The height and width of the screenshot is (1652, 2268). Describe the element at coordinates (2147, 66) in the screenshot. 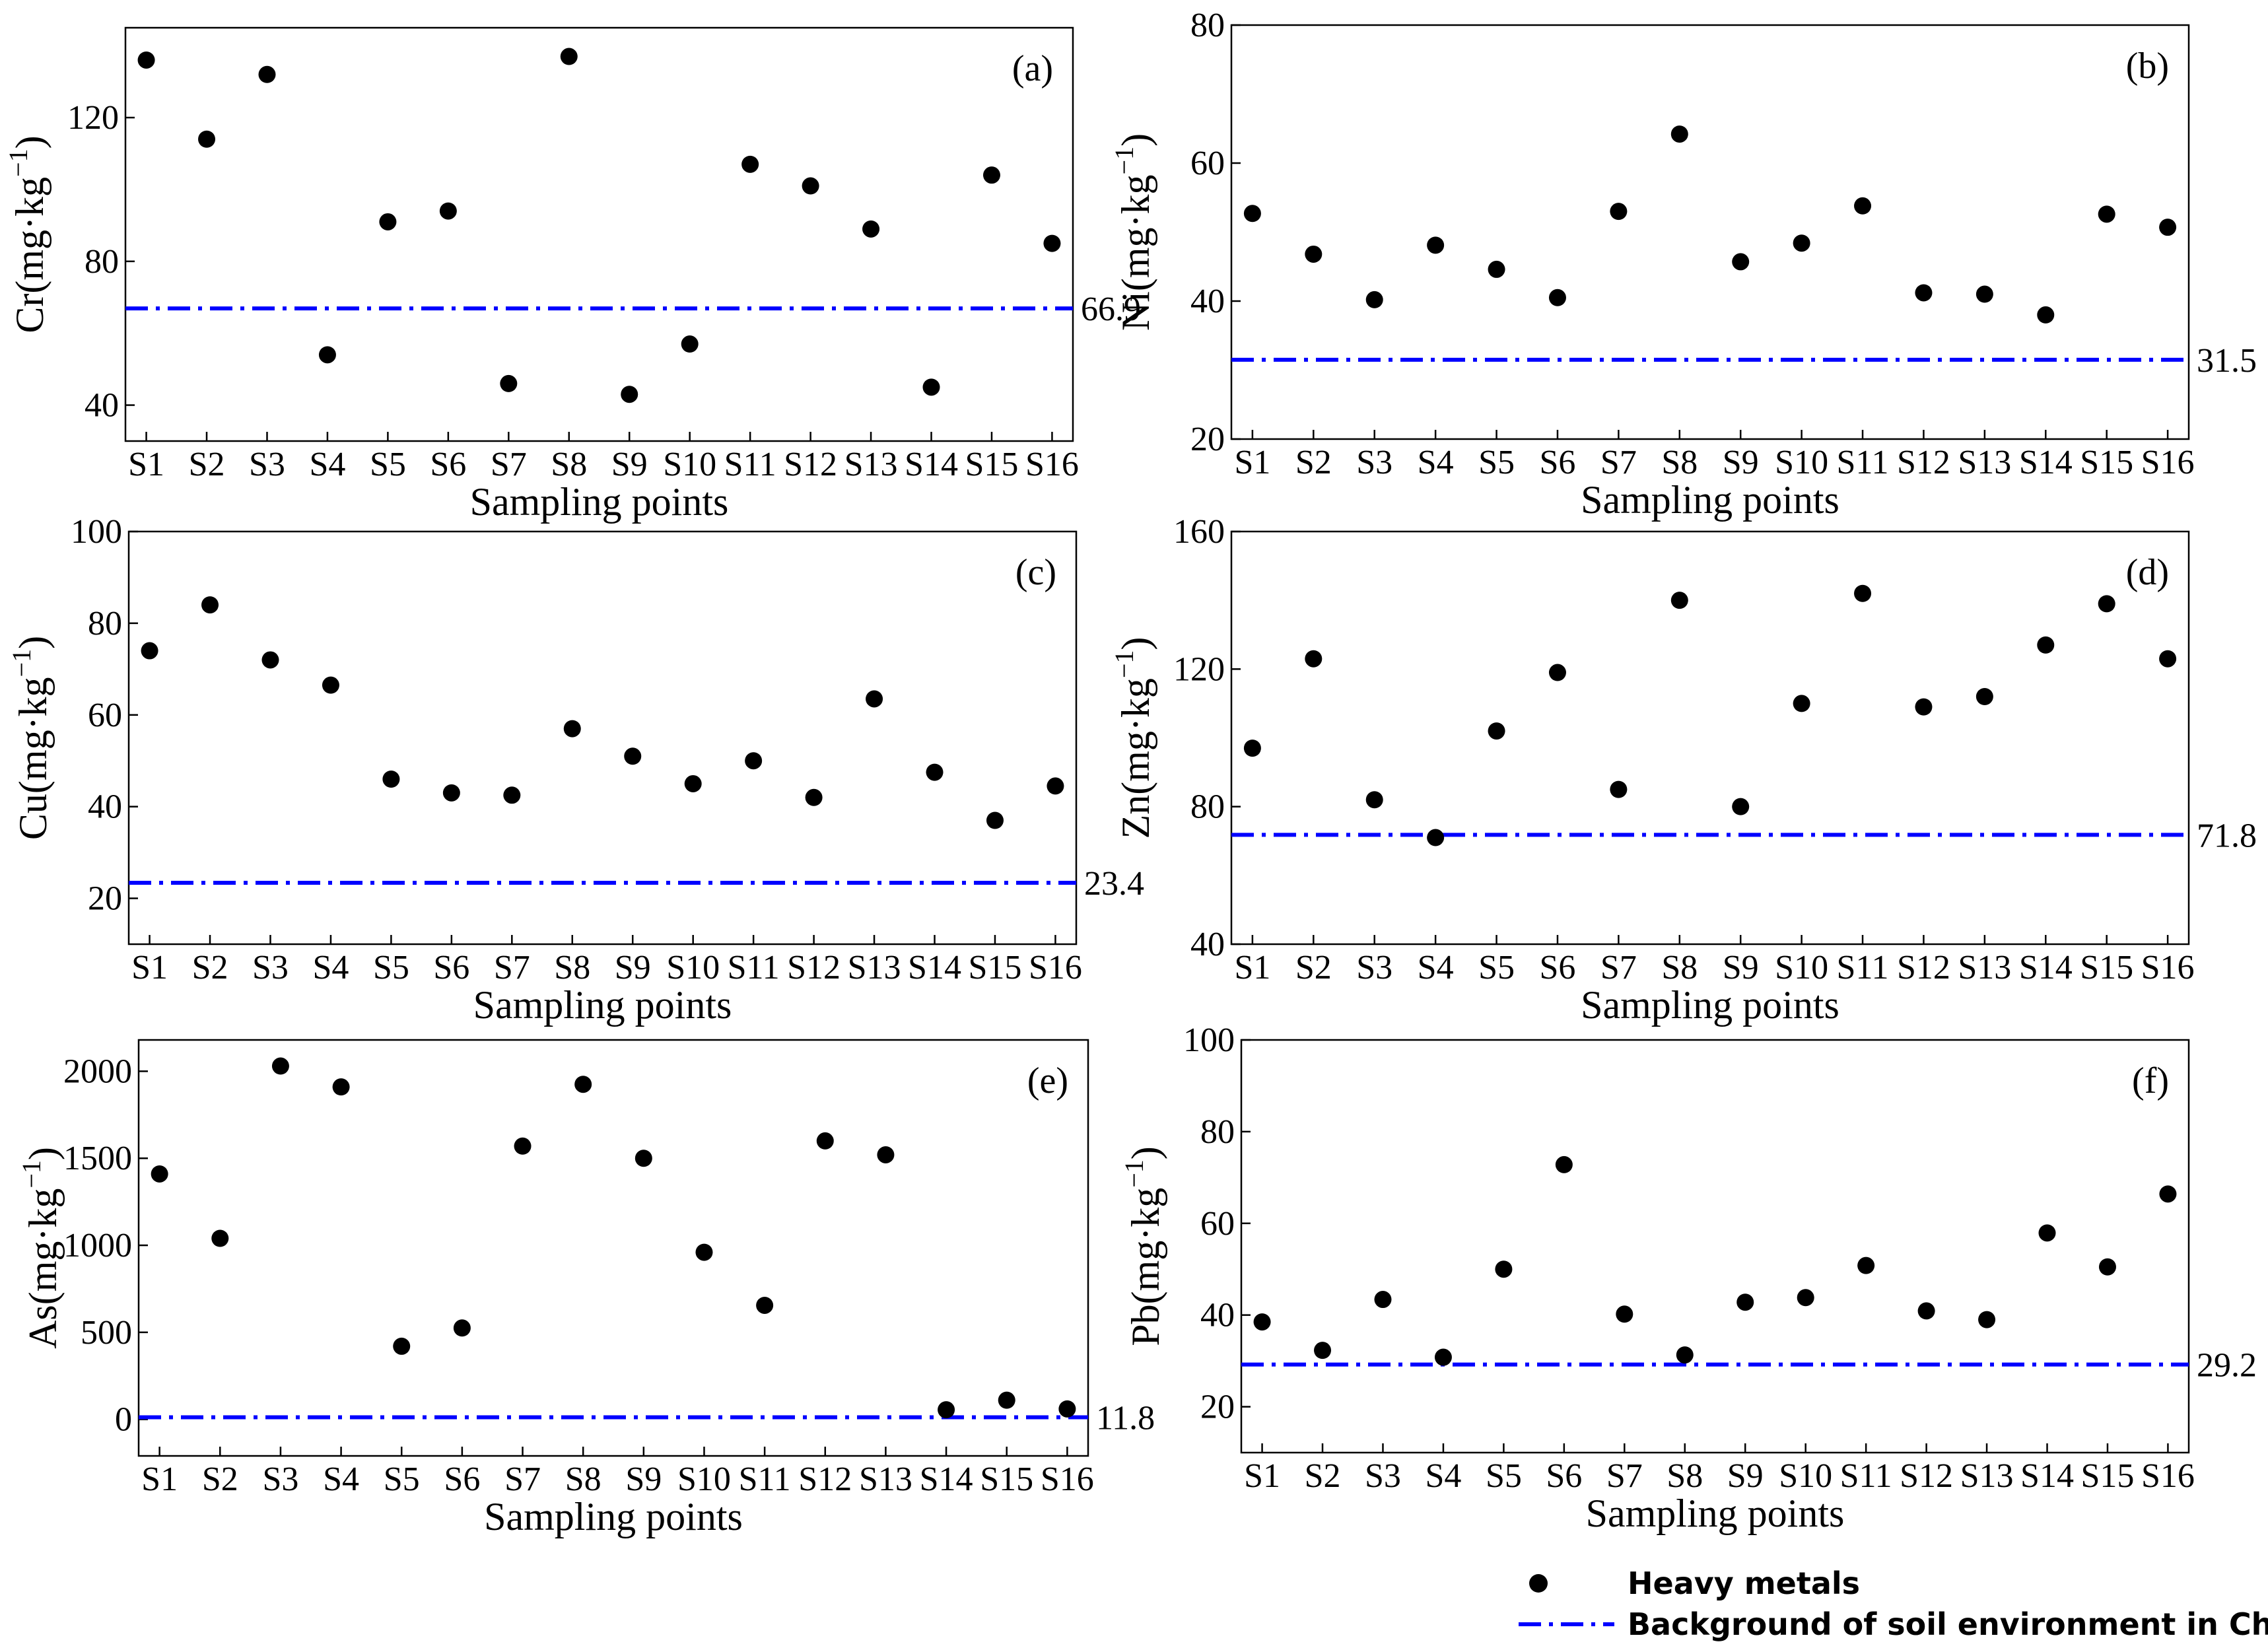

I see `panel-label: (b)` at that location.